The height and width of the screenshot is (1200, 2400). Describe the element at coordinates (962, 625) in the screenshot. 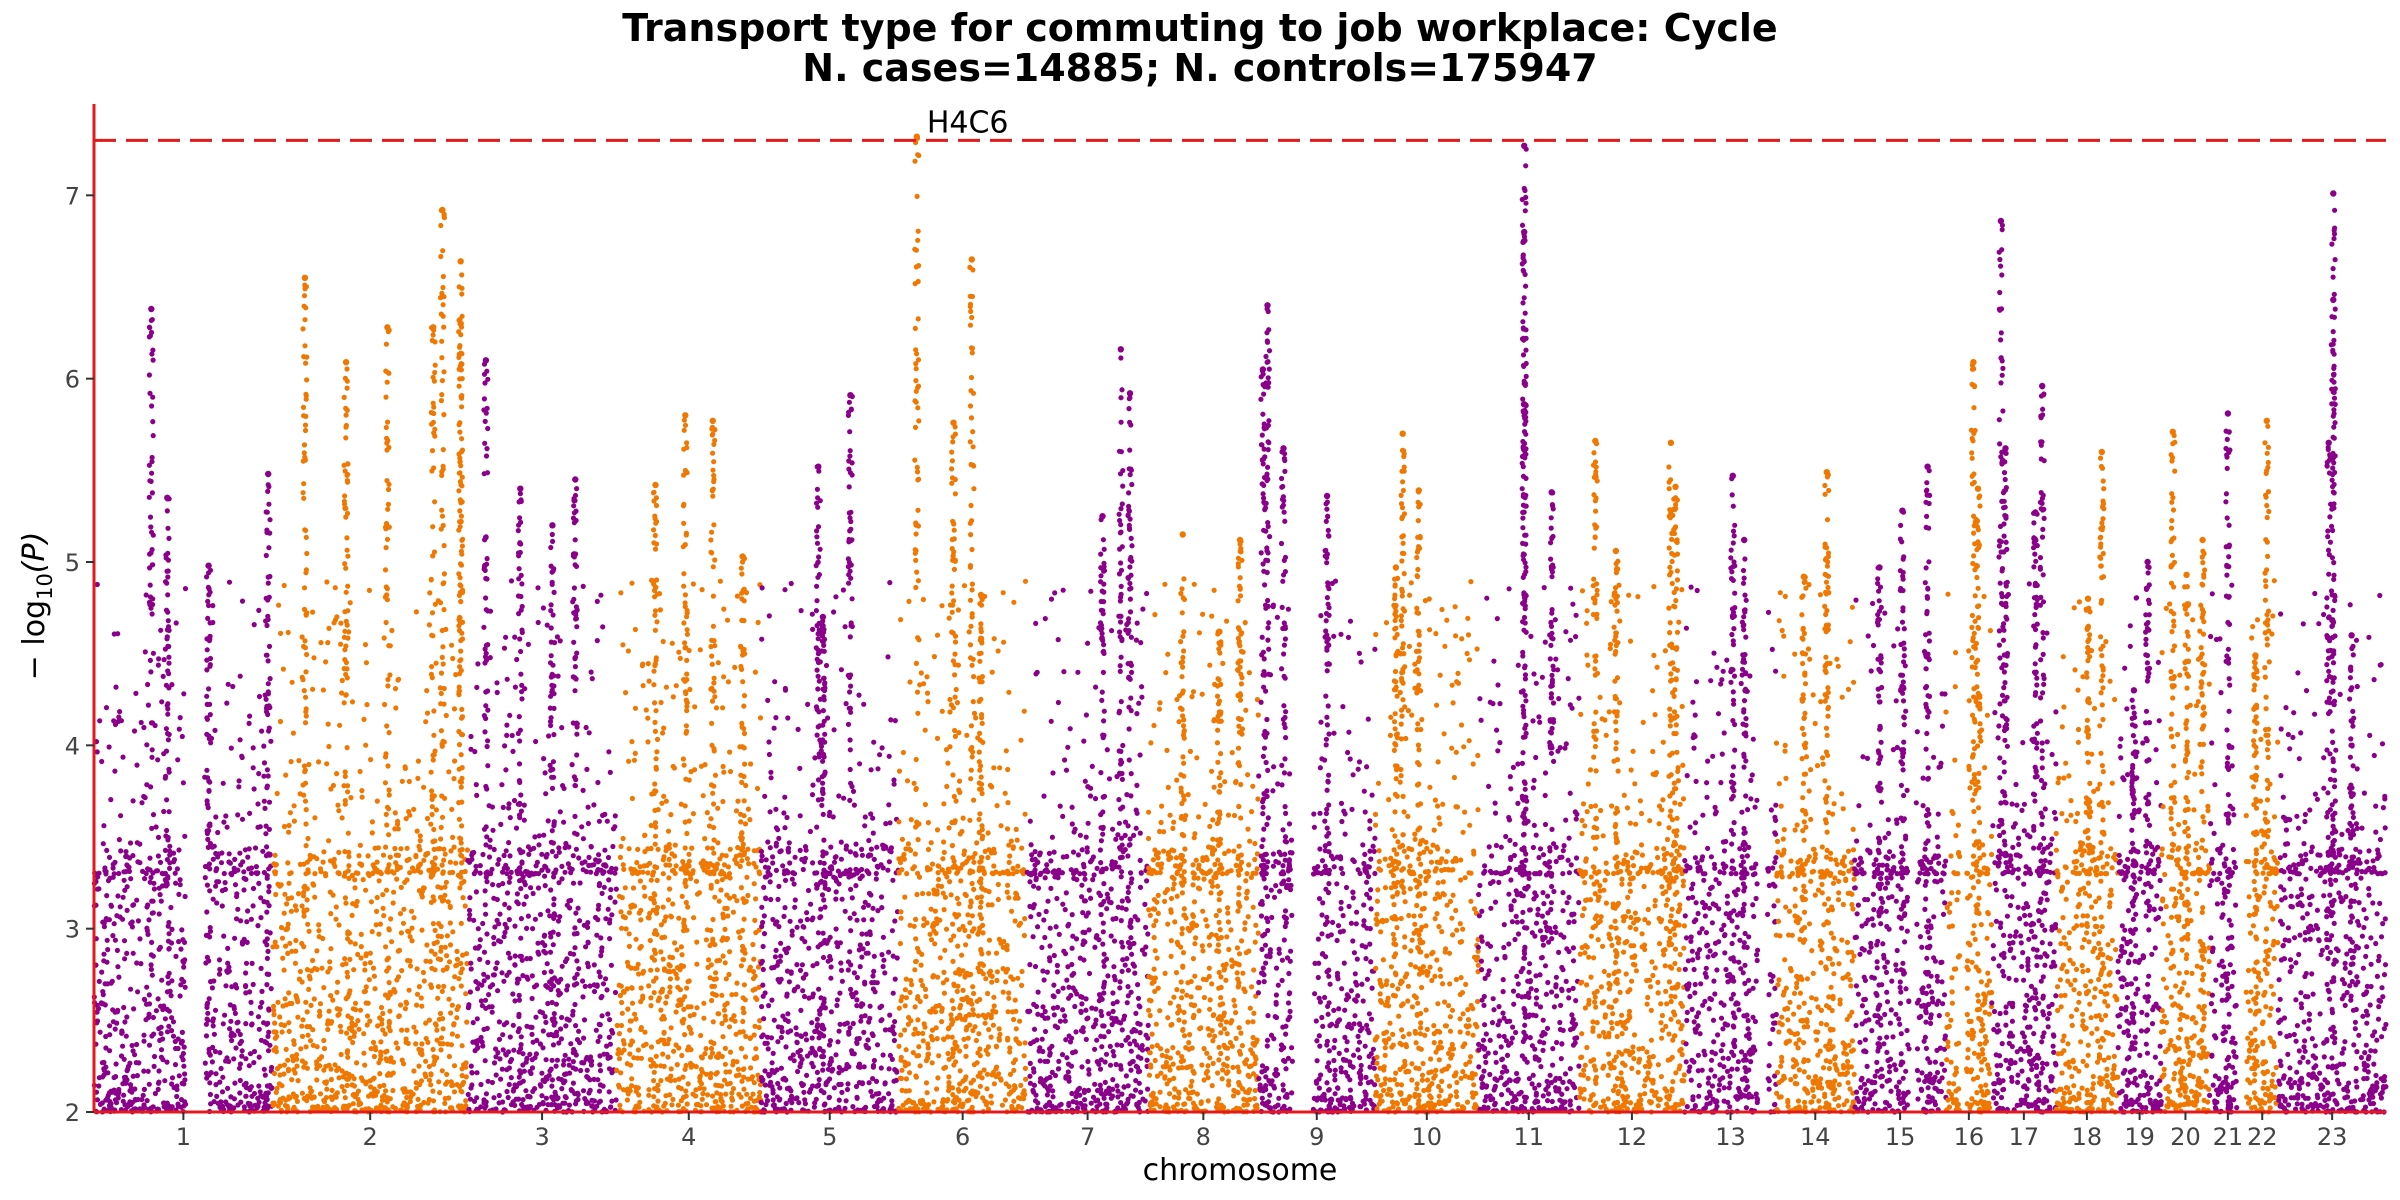

I see `chromosome-6-density` at that location.